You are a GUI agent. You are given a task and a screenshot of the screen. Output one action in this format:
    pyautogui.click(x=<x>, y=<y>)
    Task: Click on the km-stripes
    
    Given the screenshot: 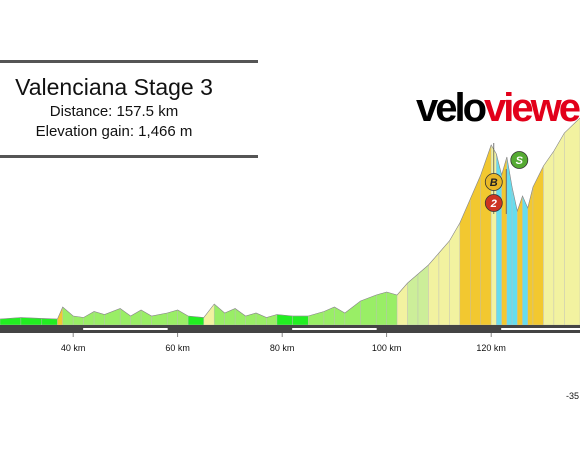 What is the action you would take?
    pyautogui.click(x=331, y=329)
    